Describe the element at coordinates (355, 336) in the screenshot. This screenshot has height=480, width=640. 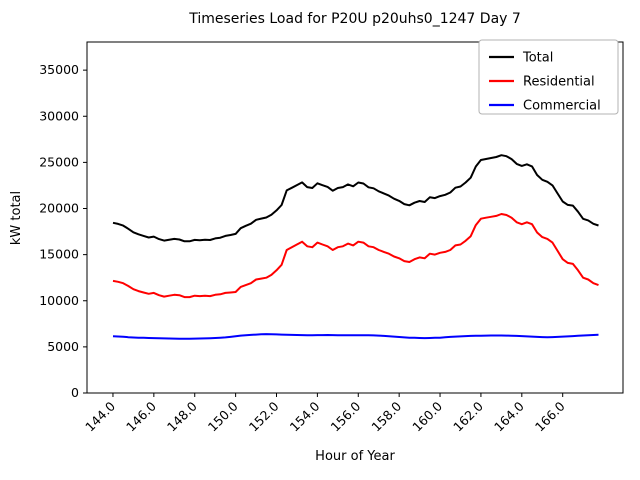
I see `series-line-commercial` at that location.